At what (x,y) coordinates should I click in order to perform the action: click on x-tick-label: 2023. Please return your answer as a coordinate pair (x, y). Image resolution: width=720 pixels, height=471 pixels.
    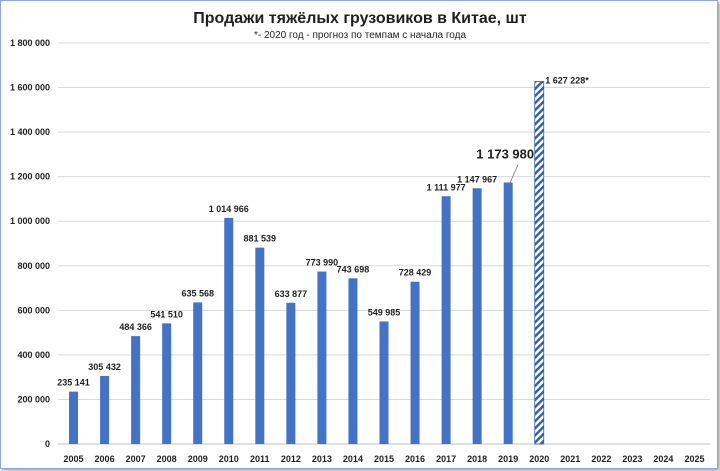
    Looking at the image, I should click on (632, 459).